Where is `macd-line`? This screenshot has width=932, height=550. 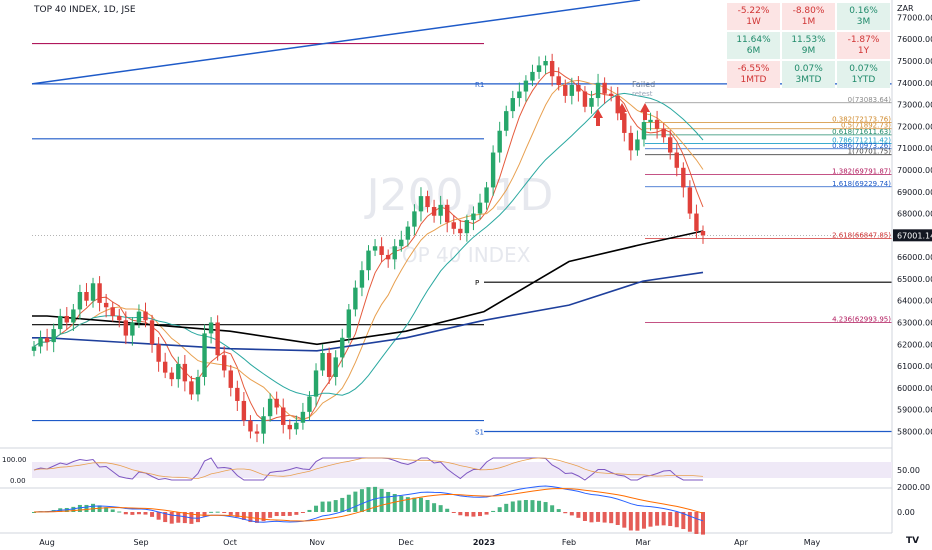
macd-line is located at coordinates (368, 504).